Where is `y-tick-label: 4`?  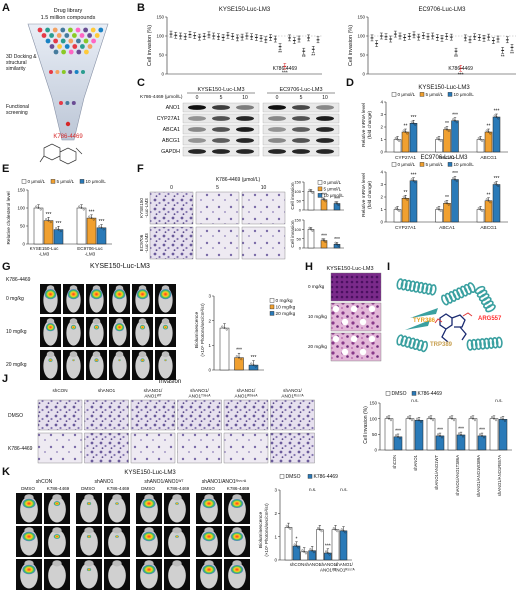
y-tick-label: 4 is located at coordinates (381, 102).